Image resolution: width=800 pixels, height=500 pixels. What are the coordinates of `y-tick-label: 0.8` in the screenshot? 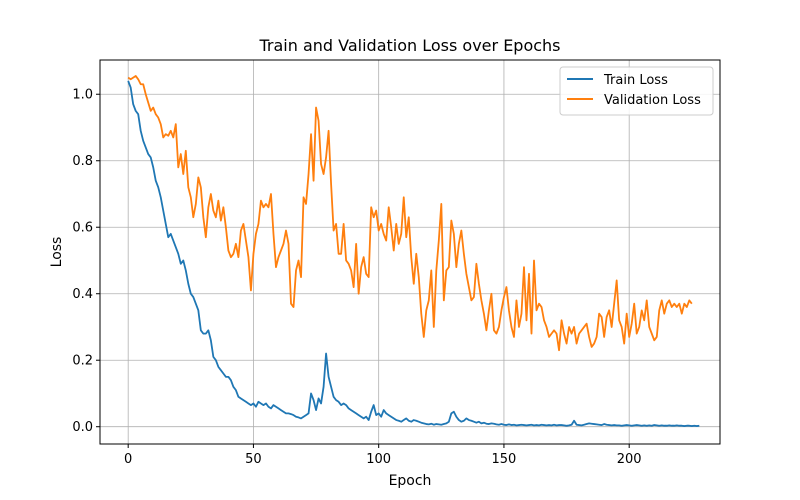 It's located at (82, 161).